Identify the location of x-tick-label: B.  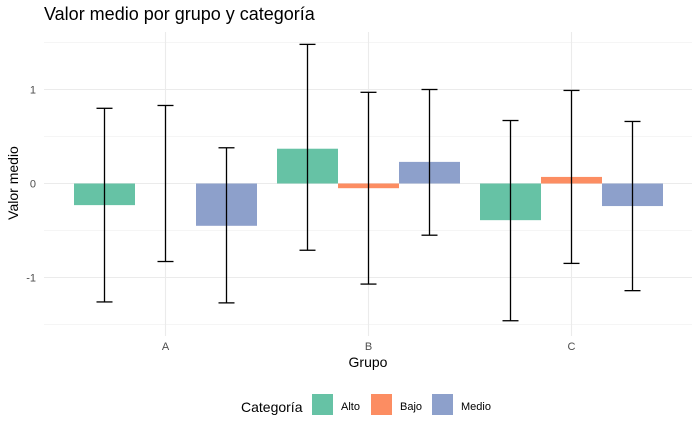
(368, 347).